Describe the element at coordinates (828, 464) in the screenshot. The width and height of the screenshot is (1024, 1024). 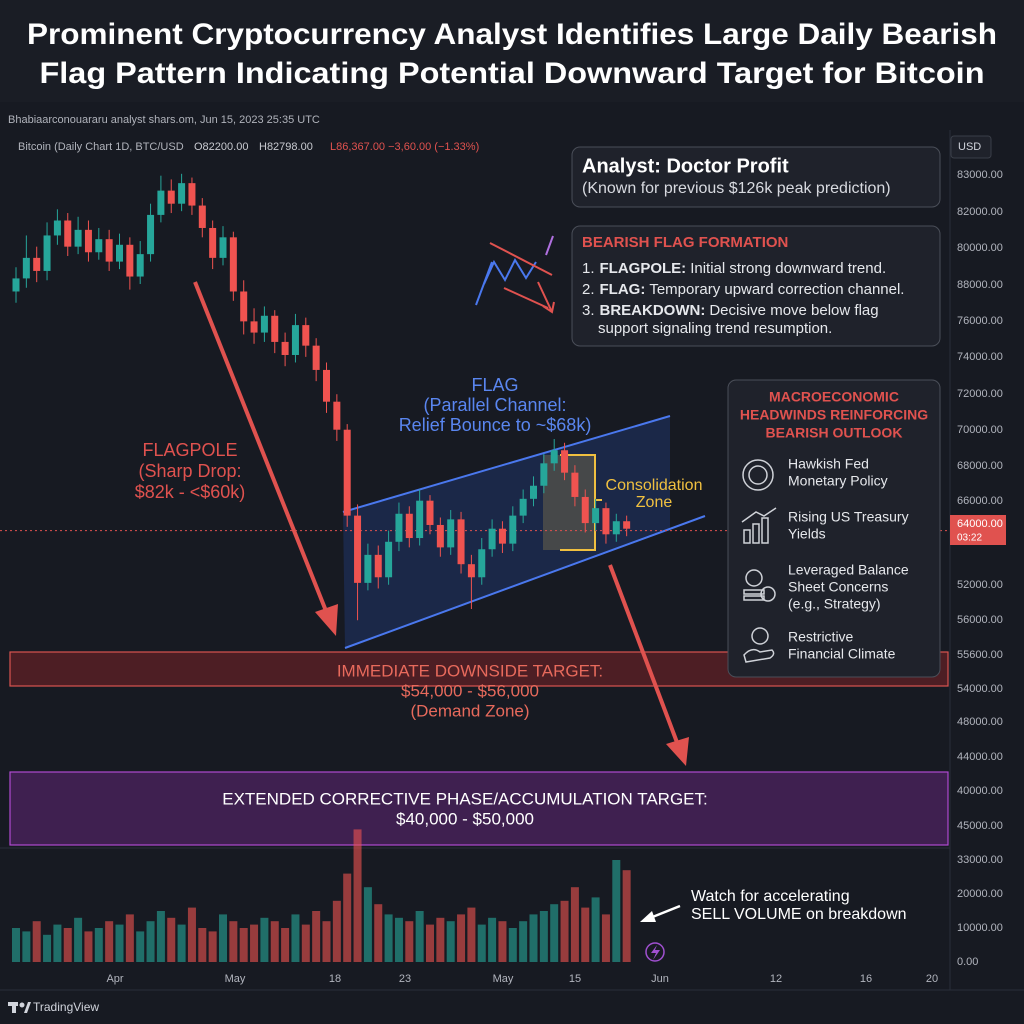
I see `macro-item: Hawkish Fed` at that location.